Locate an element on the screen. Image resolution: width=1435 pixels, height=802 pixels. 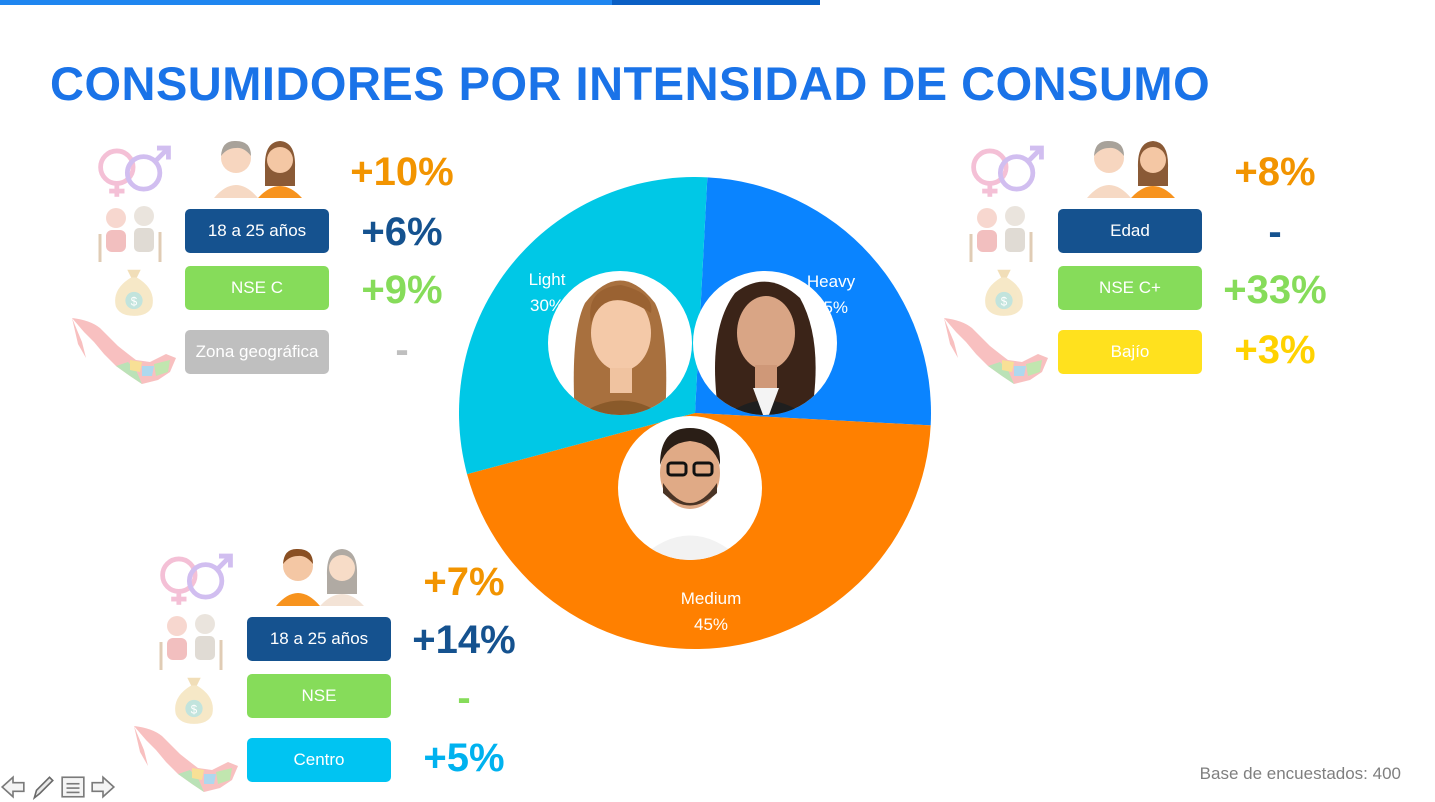
light-age-label: 18 a 25 años is located at coordinates (257, 231).